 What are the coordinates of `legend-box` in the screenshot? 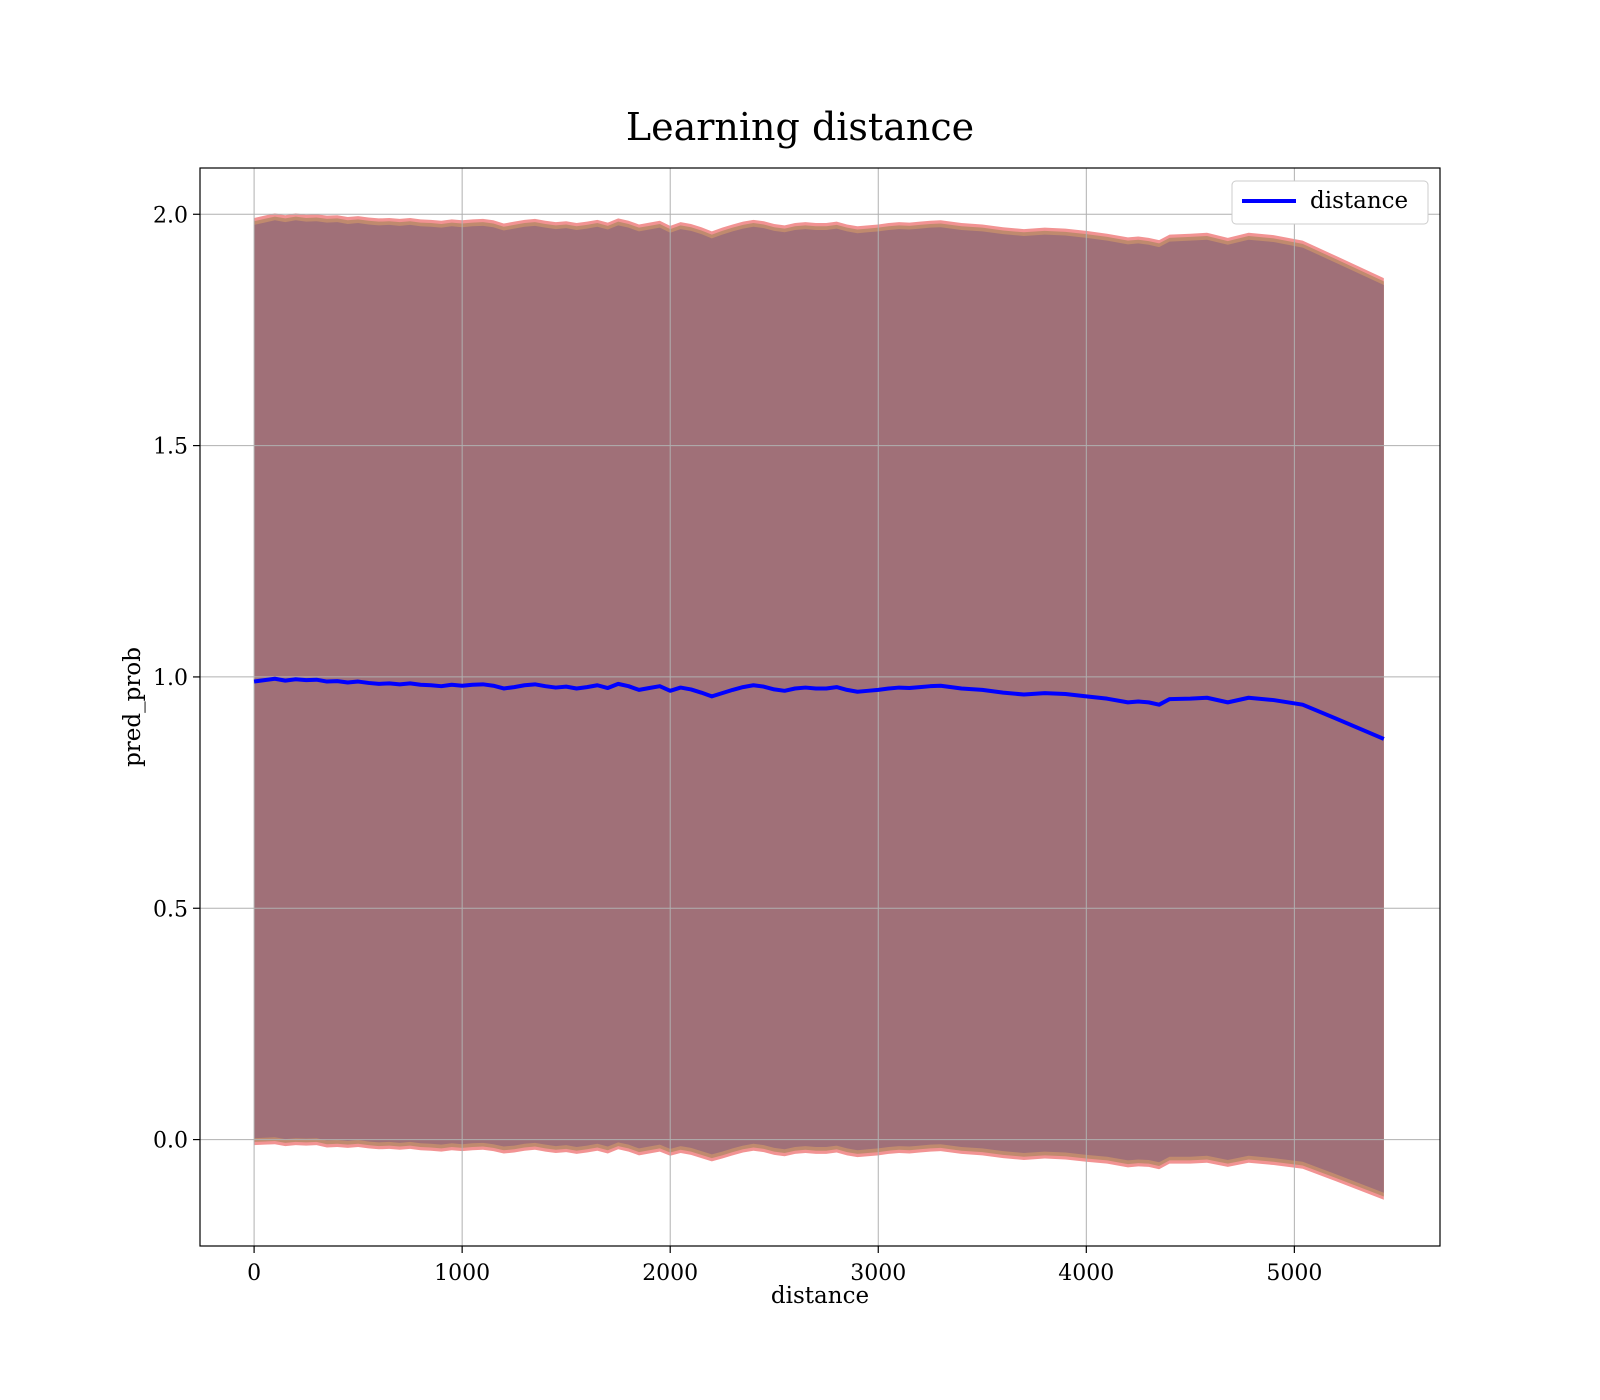 It's located at (1330, 202).